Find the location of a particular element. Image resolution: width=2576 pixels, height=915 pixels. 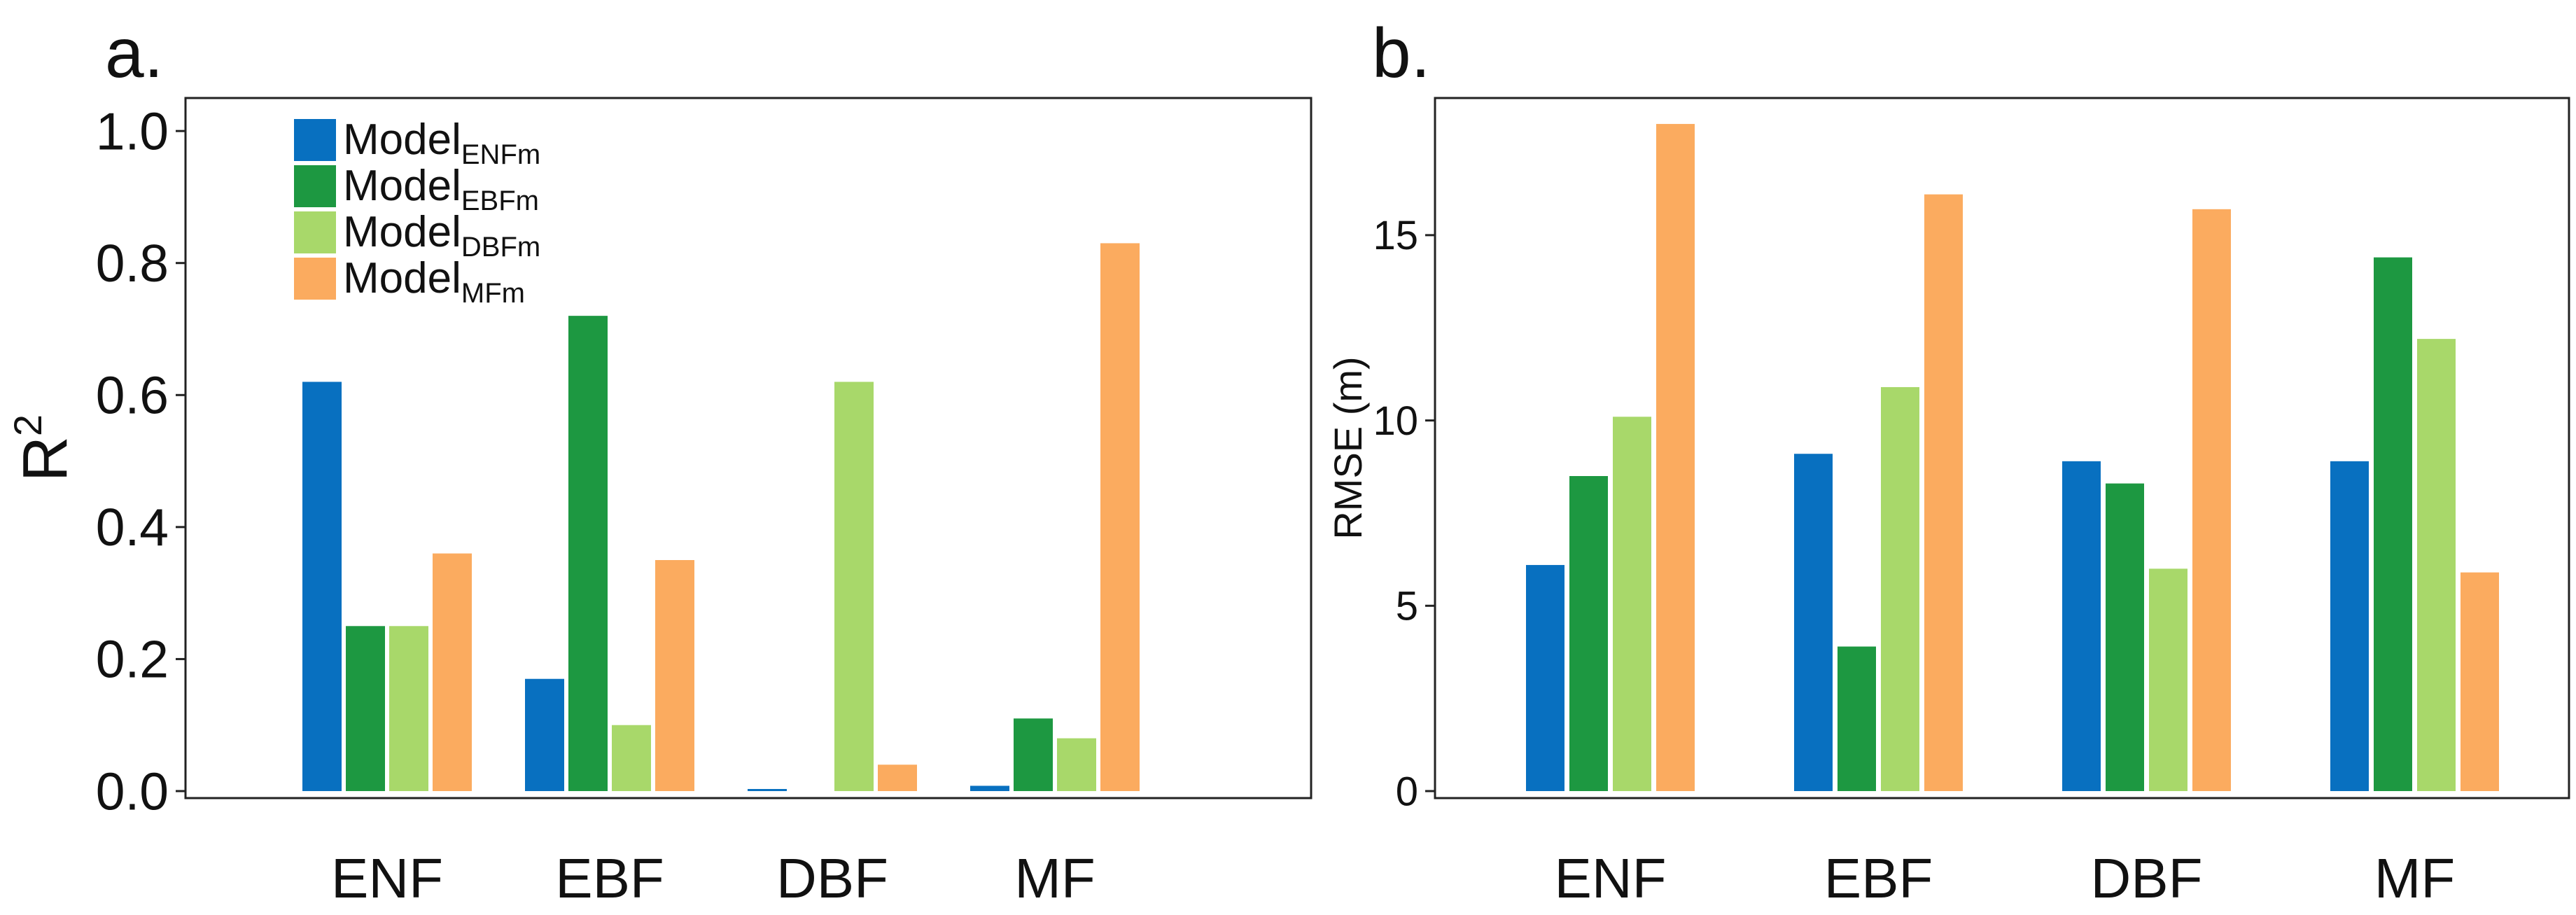

b-x-tick-label-dbf: DBF is located at coordinates (2147, 878).